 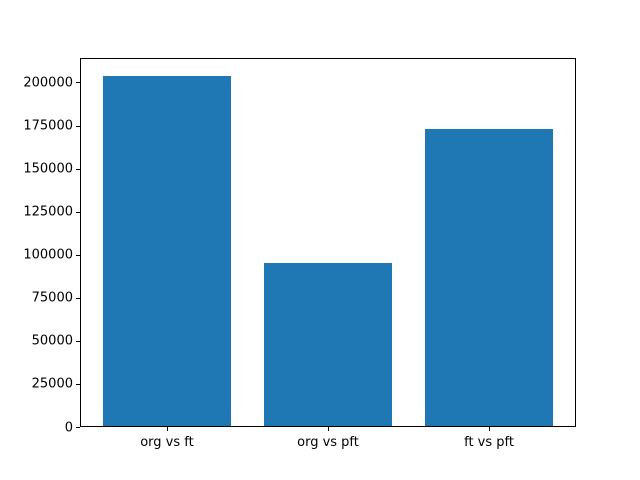 I want to click on y-tick-label: 150000, so click(x=48, y=169).